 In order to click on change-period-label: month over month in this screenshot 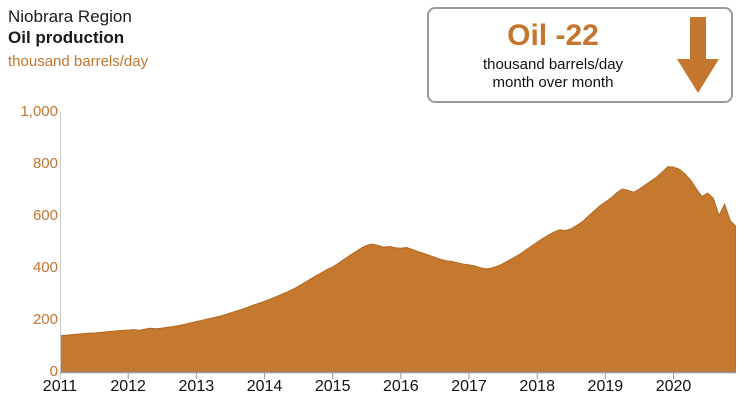, I will do `click(553, 82)`.